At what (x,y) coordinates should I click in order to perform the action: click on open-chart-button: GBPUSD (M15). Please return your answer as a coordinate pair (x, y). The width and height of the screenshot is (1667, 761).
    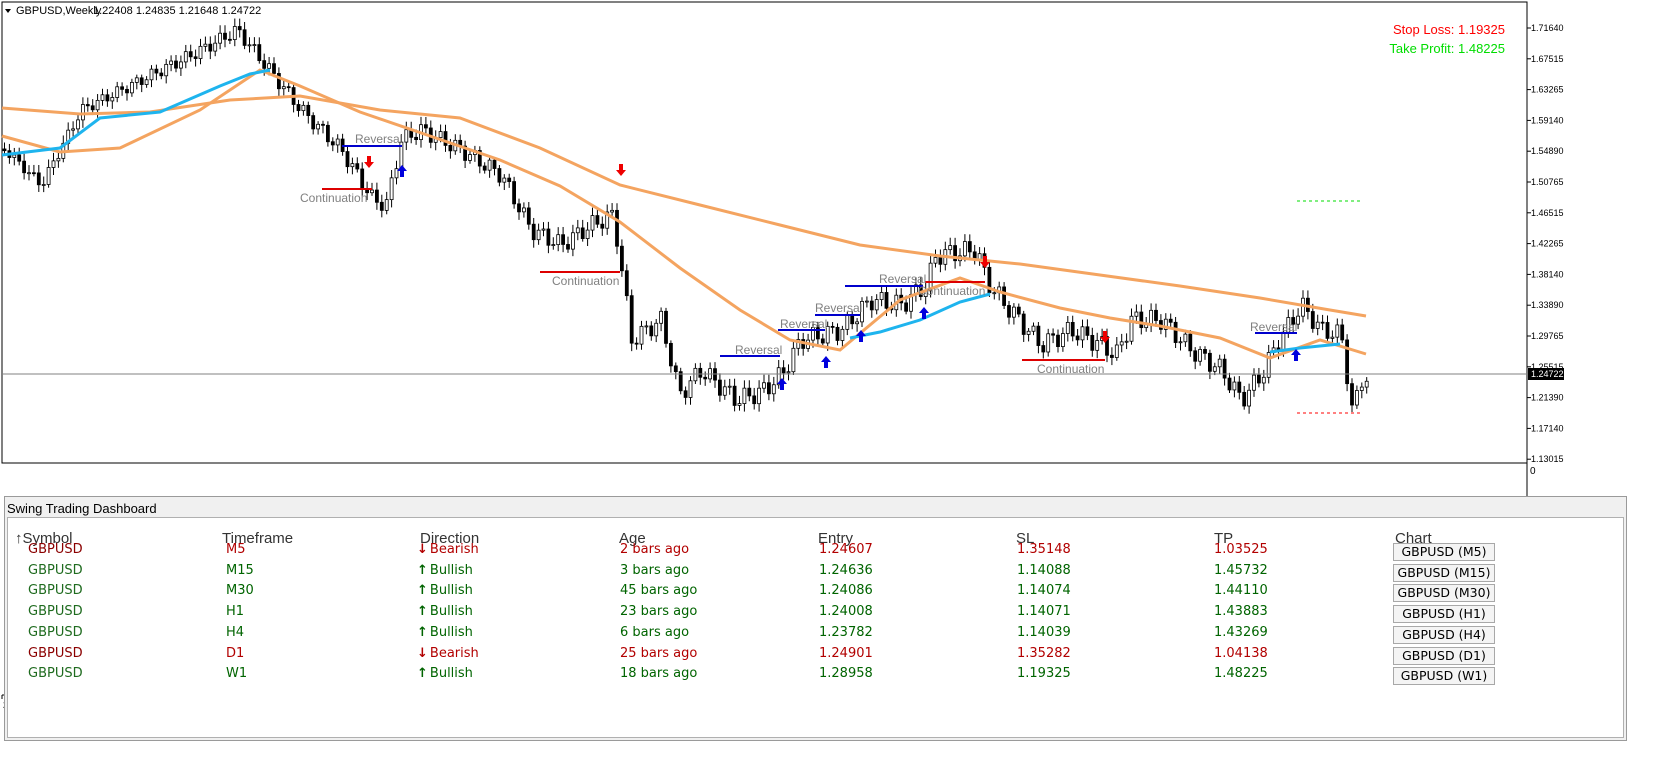
    Looking at the image, I should click on (1444, 572).